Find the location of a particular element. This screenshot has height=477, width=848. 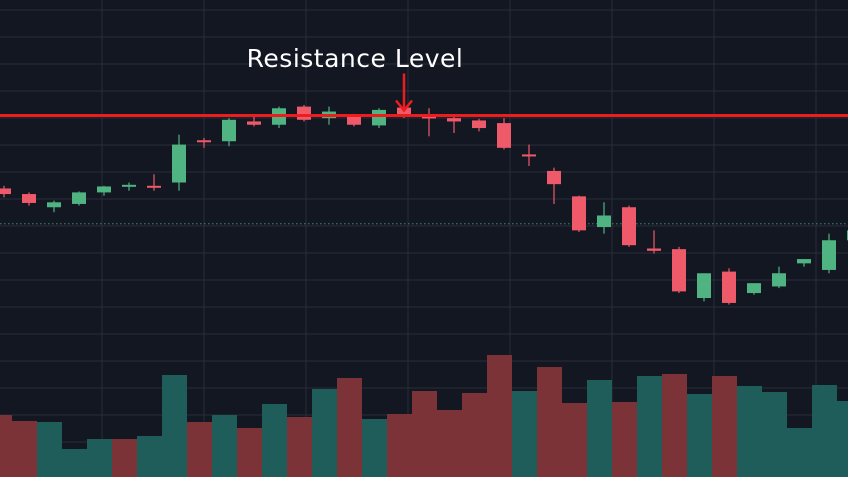

resistance-label: Resistance Level is located at coordinates (355, 58).